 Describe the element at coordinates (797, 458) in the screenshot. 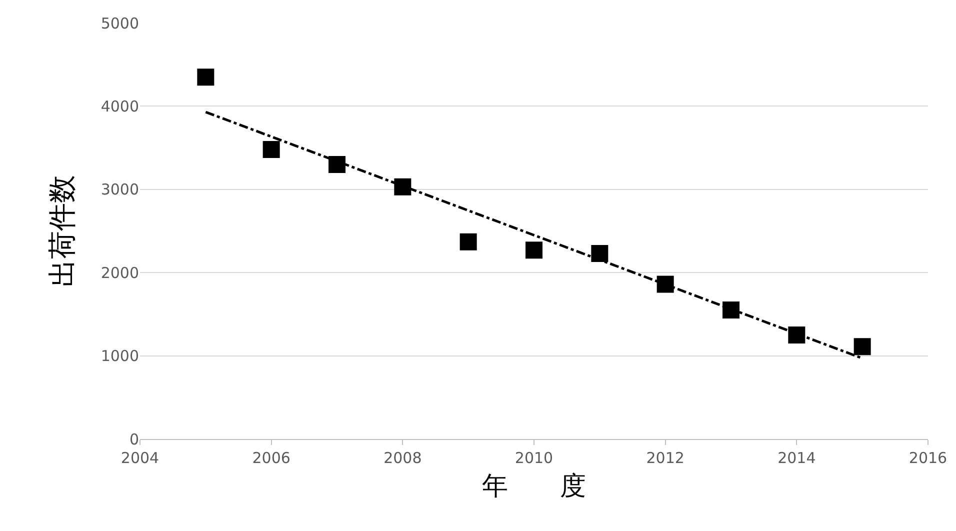

I see `x-tick-label: 2014` at that location.